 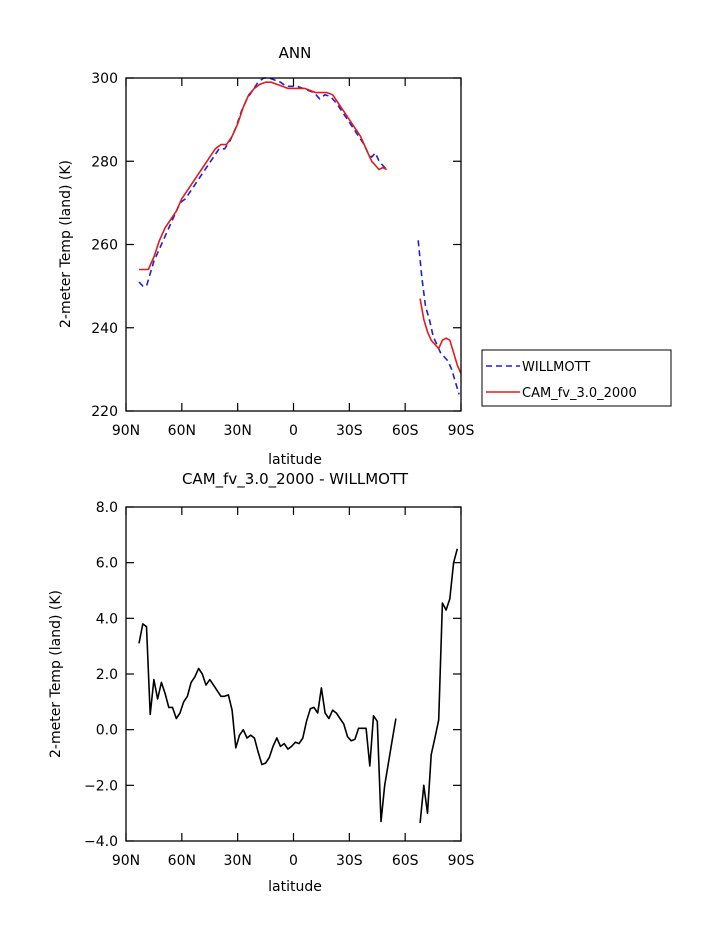 I want to click on lower-y-tick-label: −4.0, so click(x=101, y=842).